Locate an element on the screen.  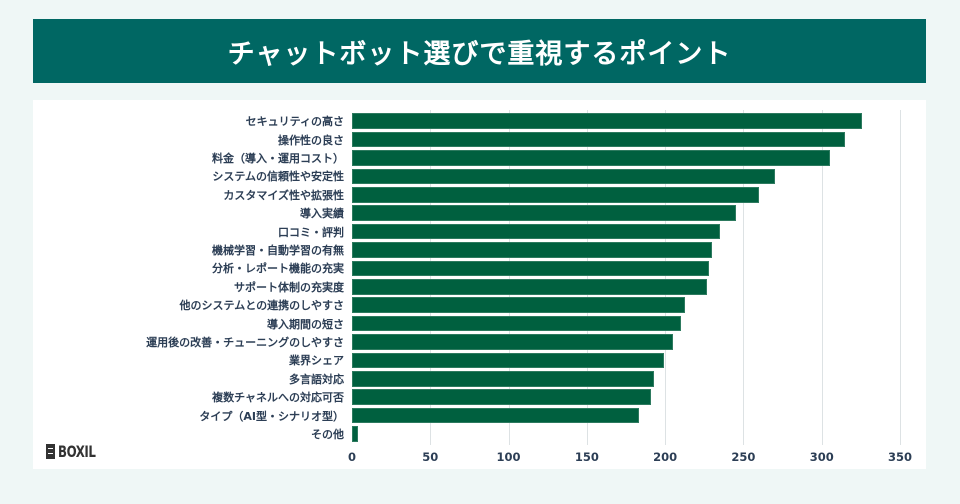
boxil-logo-icon is located at coordinates (50, 451).